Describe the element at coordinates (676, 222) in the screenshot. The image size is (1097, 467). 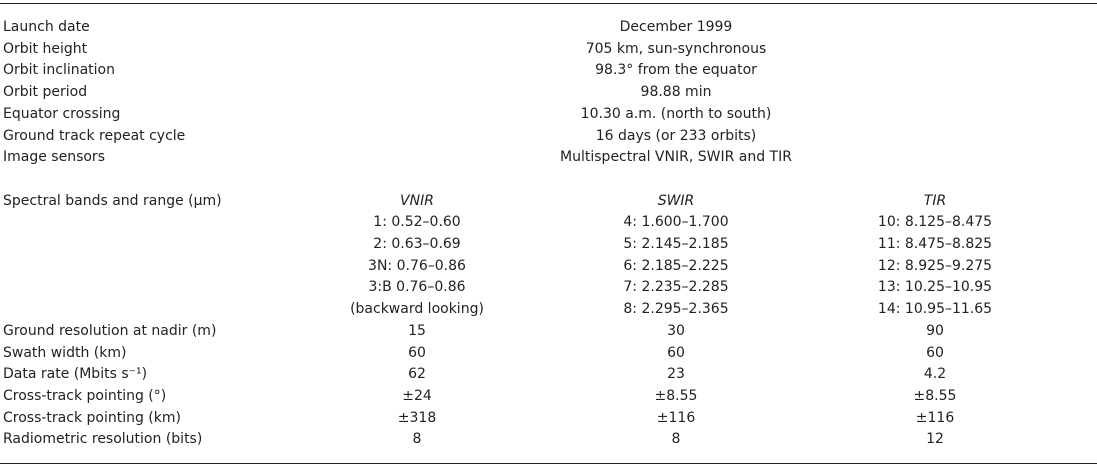
I see `band-range: 4: 1.600–1.700` at that location.